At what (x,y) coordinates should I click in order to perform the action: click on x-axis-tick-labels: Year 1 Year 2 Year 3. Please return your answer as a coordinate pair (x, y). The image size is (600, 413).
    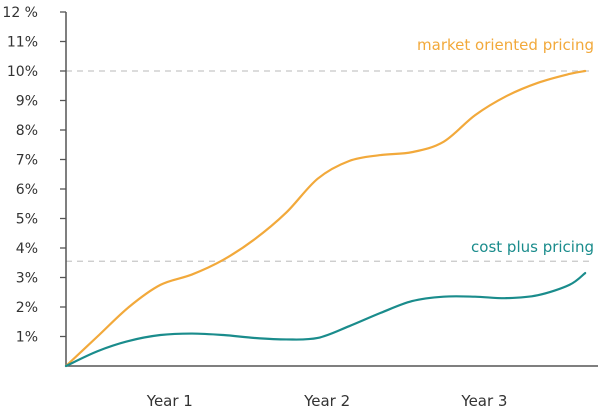
    Looking at the image, I should click on (327, 401).